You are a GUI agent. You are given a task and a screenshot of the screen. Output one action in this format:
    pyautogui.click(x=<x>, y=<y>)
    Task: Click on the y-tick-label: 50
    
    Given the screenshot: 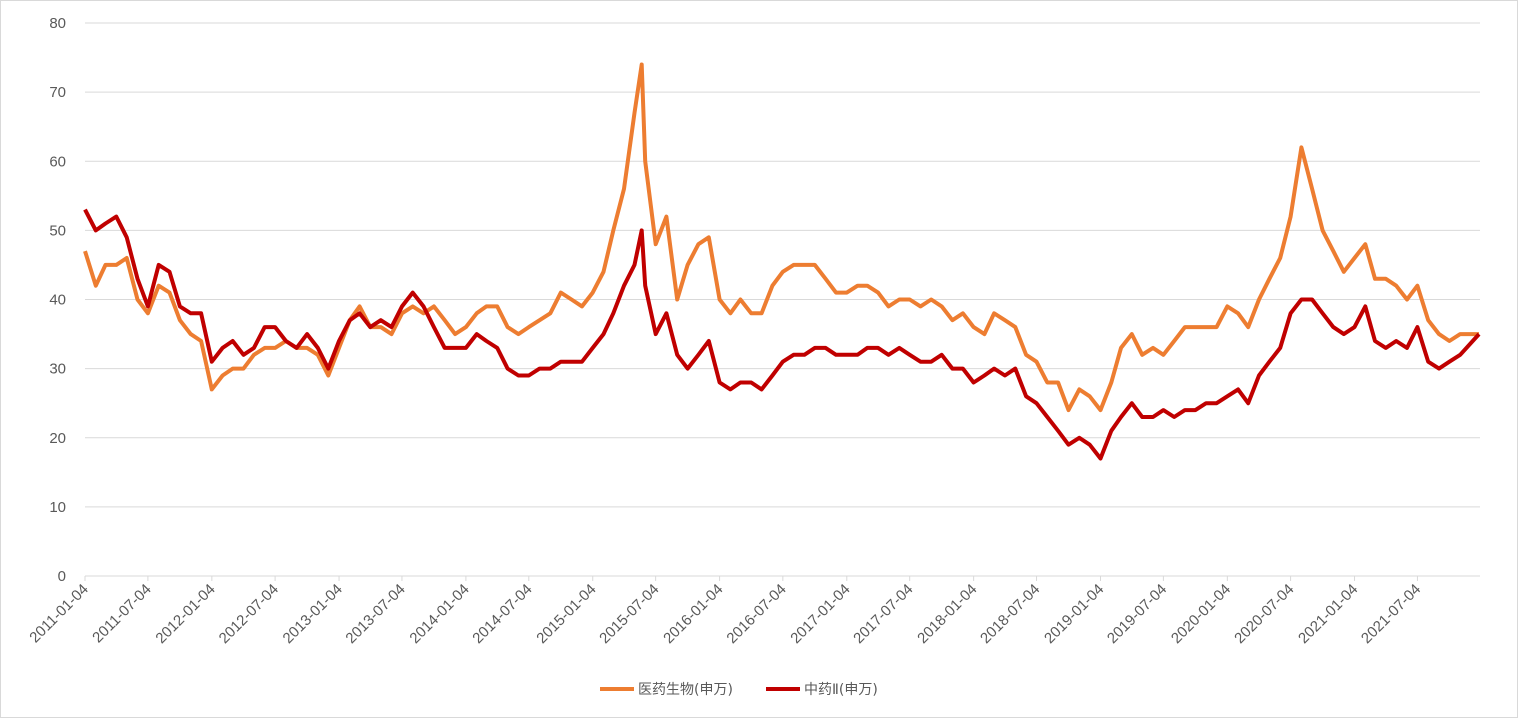 What is the action you would take?
    pyautogui.click(x=57, y=230)
    